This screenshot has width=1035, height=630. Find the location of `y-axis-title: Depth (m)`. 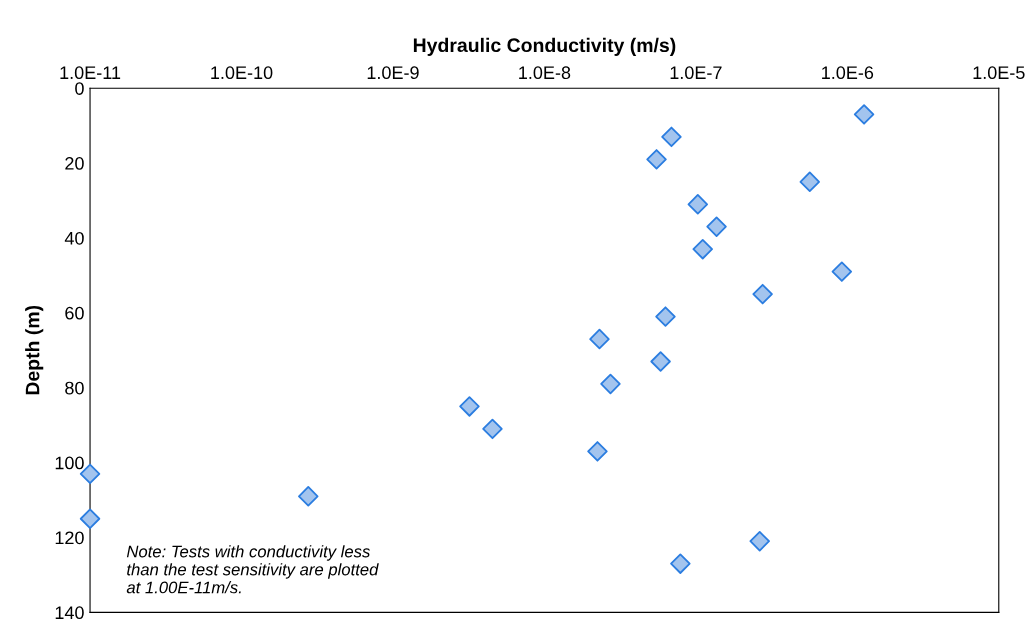

y-axis-title: Depth (m) is located at coordinates (34, 350).